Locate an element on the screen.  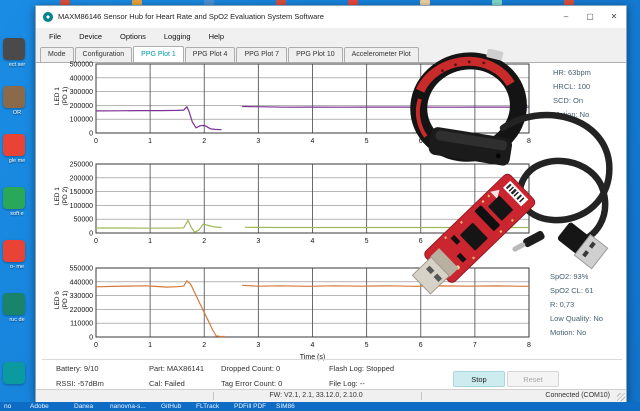
firmware-version: FW: V2.1, 2.1, 33.12.0, 2.10.0 is located at coordinates (316, 395).